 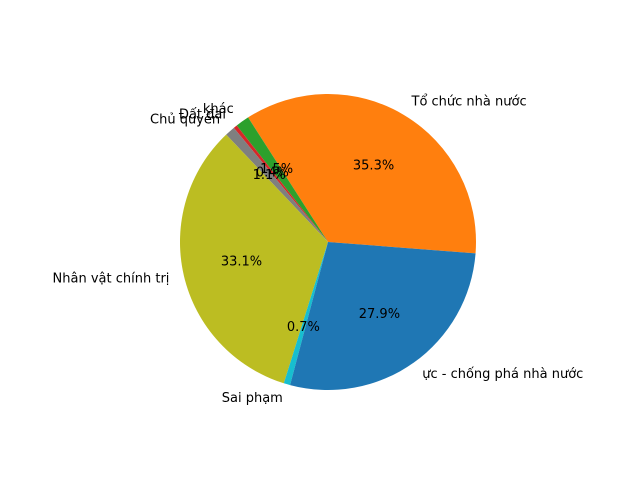 What do you see at coordinates (469, 102) in the screenshot?
I see `slice-label-to-chuc-nha-nuoc: Tổ chức nhà nước` at bounding box center [469, 102].